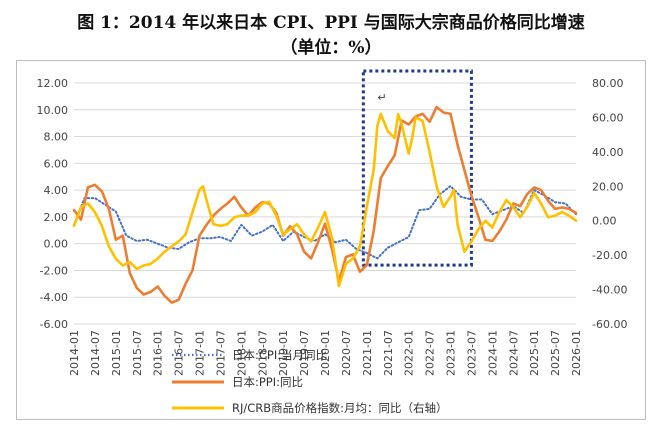  I want to click on x-tick-label: 2015-07, so click(137, 353).